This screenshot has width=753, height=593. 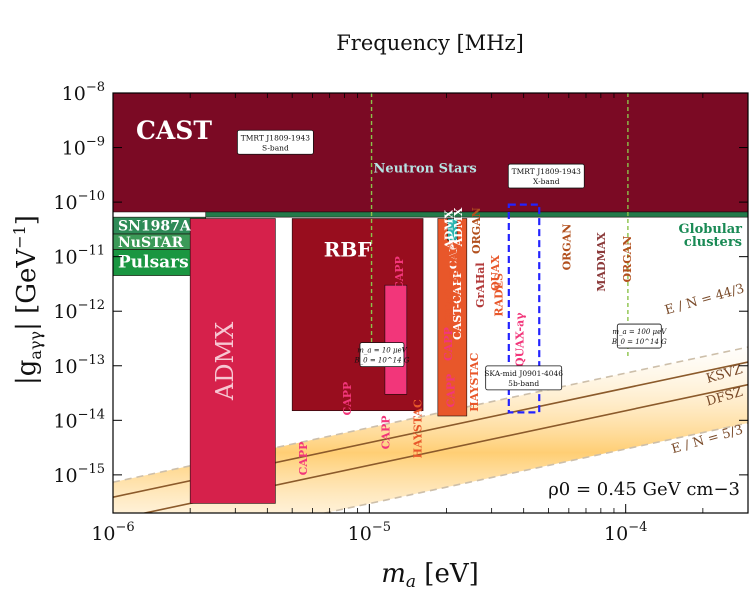 I want to click on annotation-line1: SKA-mid J0901-4046, so click(x=523, y=373).